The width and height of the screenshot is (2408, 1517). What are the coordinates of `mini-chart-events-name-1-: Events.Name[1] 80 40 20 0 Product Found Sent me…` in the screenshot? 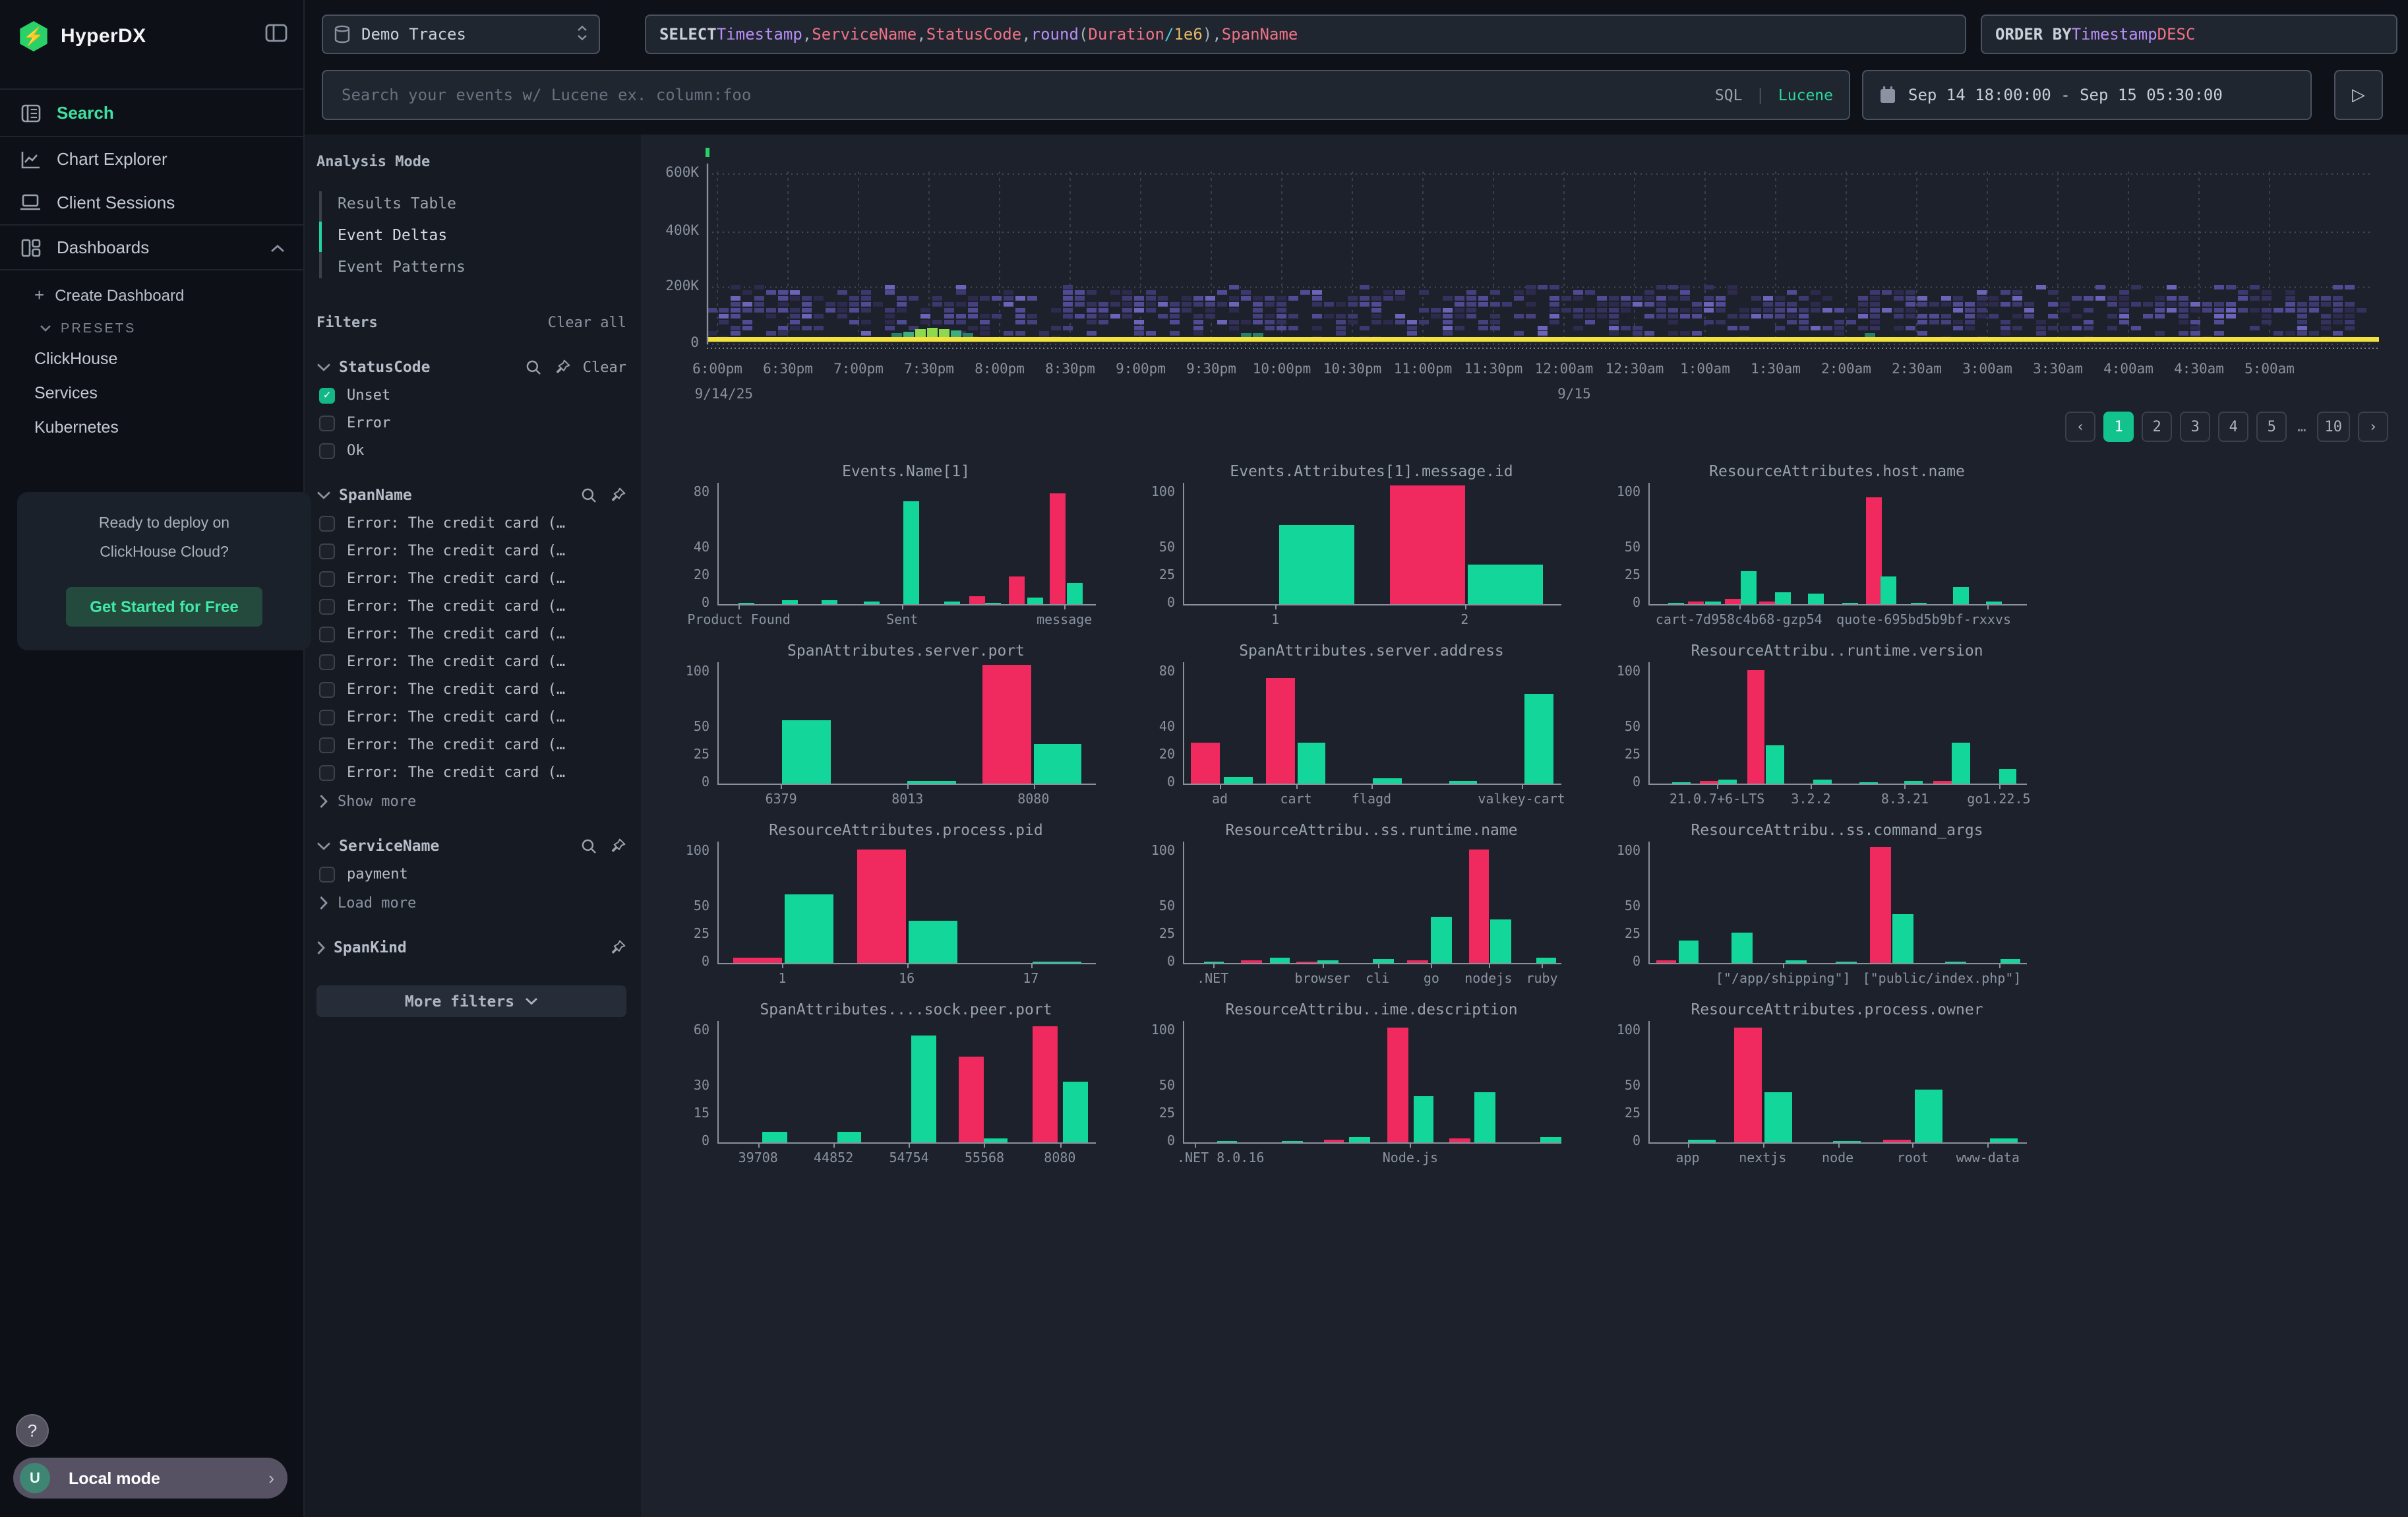 It's located at (879, 549).